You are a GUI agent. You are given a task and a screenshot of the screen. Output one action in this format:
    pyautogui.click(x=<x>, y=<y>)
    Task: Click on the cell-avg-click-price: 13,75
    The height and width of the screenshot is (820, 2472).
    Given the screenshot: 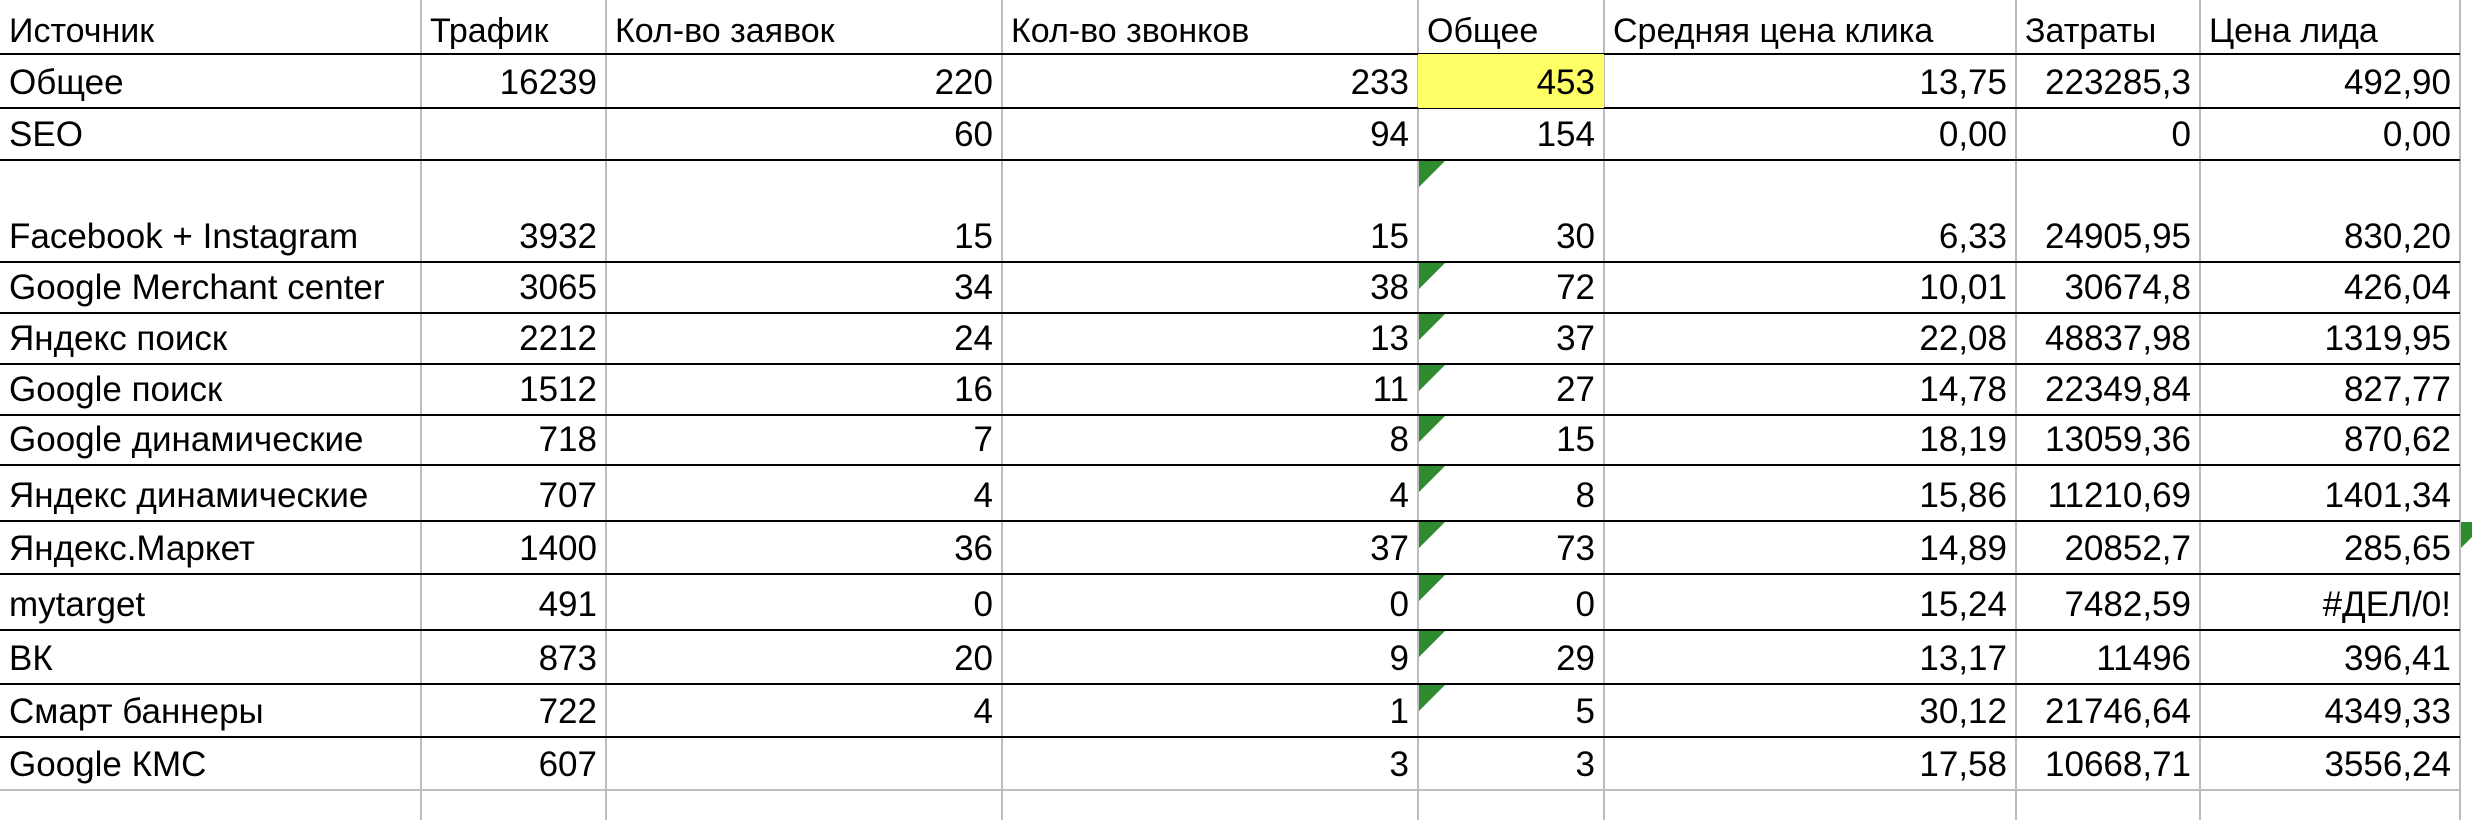 What is the action you would take?
    pyautogui.click(x=1963, y=82)
    